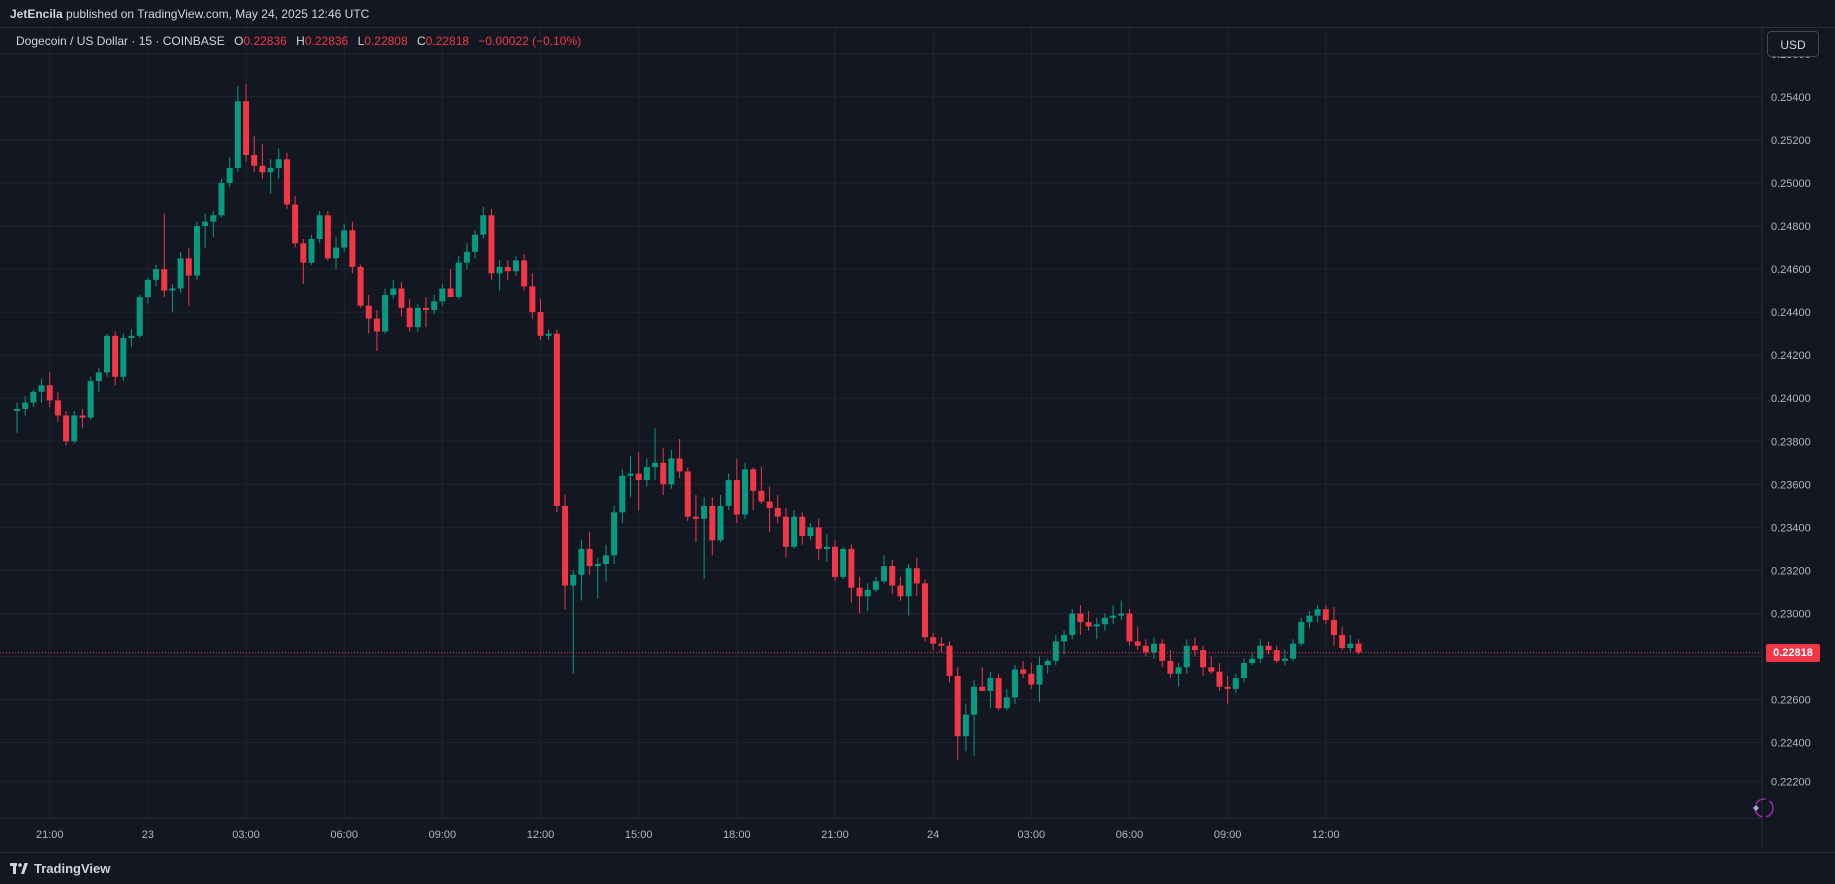 This screenshot has height=884, width=1835. I want to click on publisher-name: JetEncila, so click(36, 14).